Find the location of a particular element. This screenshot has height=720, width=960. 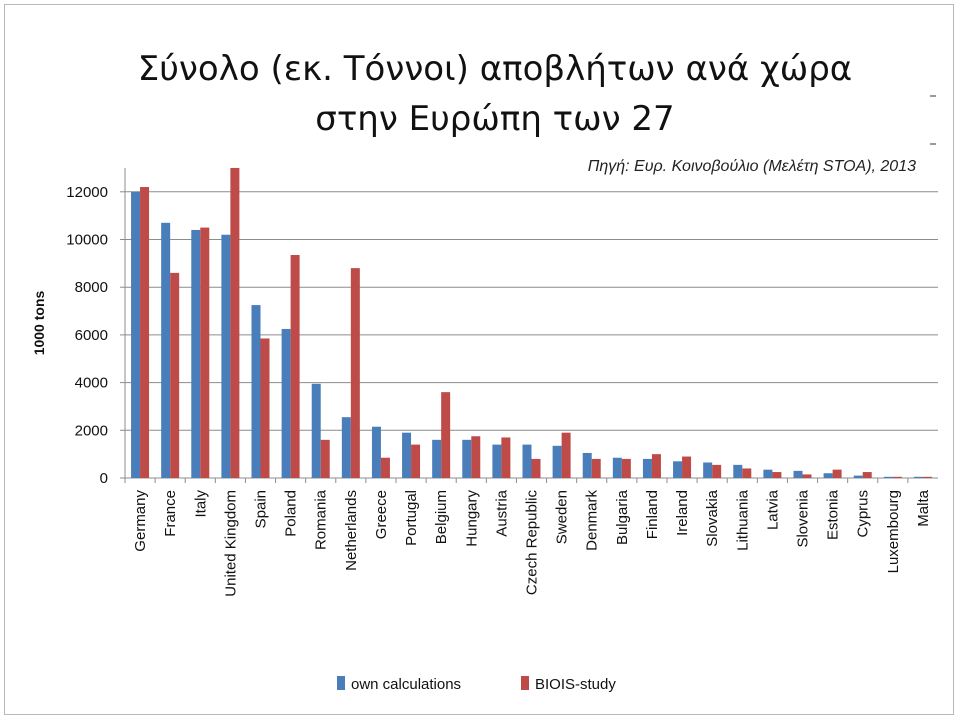

x-tick-label: Ireland is located at coordinates (682, 513).